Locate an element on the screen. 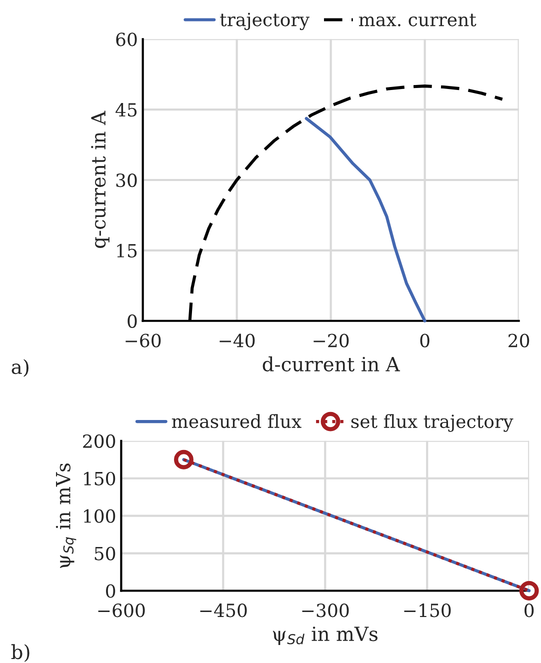  y-axis-title: q-current in A is located at coordinates (100, 179).